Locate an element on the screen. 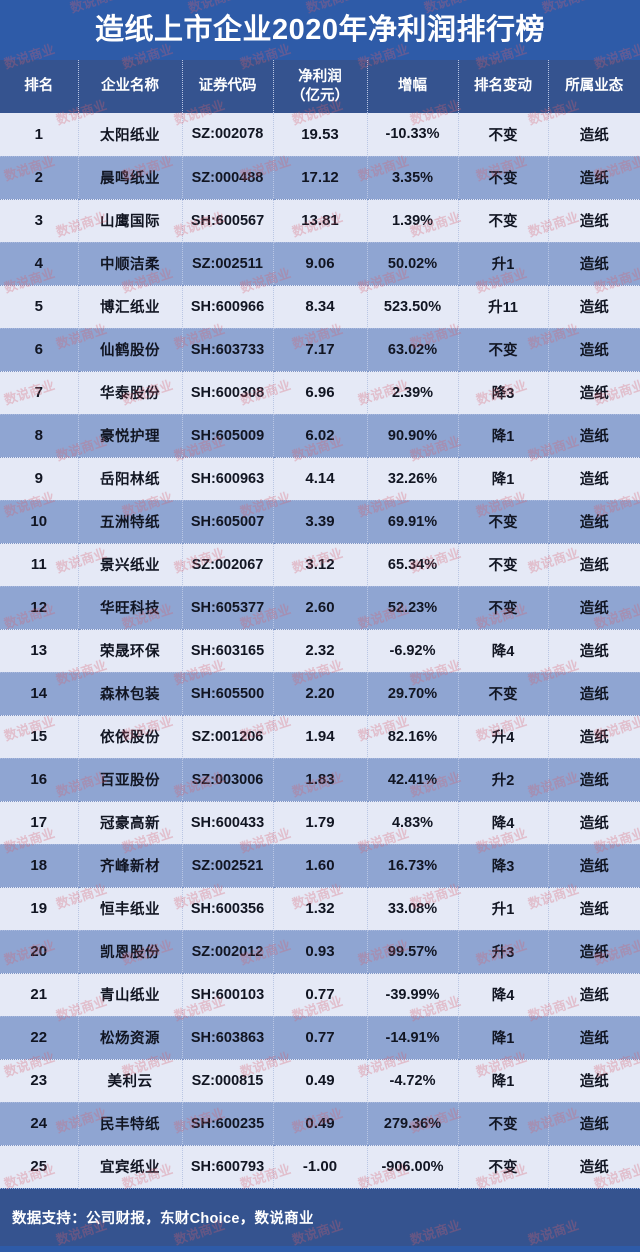 This screenshot has height=1252, width=640. cell-code: SH:600793 is located at coordinates (228, 1167).